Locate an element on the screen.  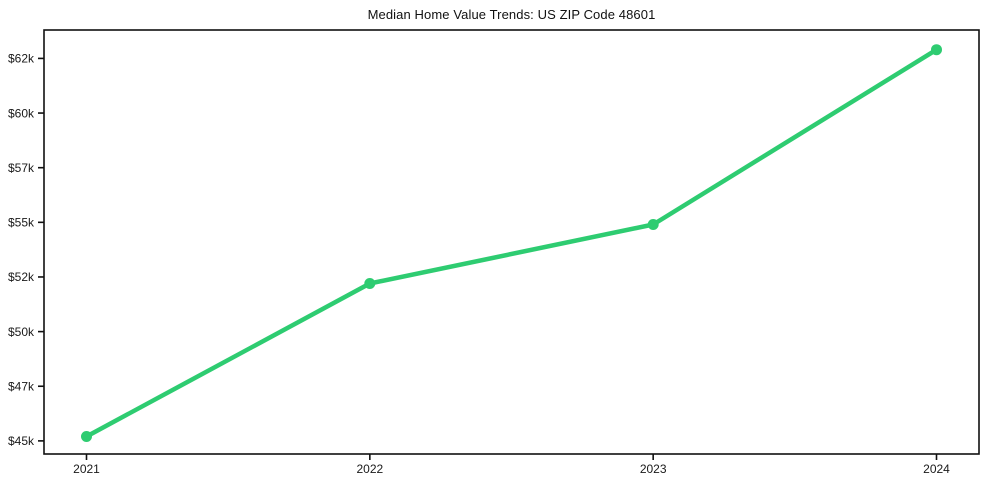
y-axis-tick-label: $52k is located at coordinates (21, 277).